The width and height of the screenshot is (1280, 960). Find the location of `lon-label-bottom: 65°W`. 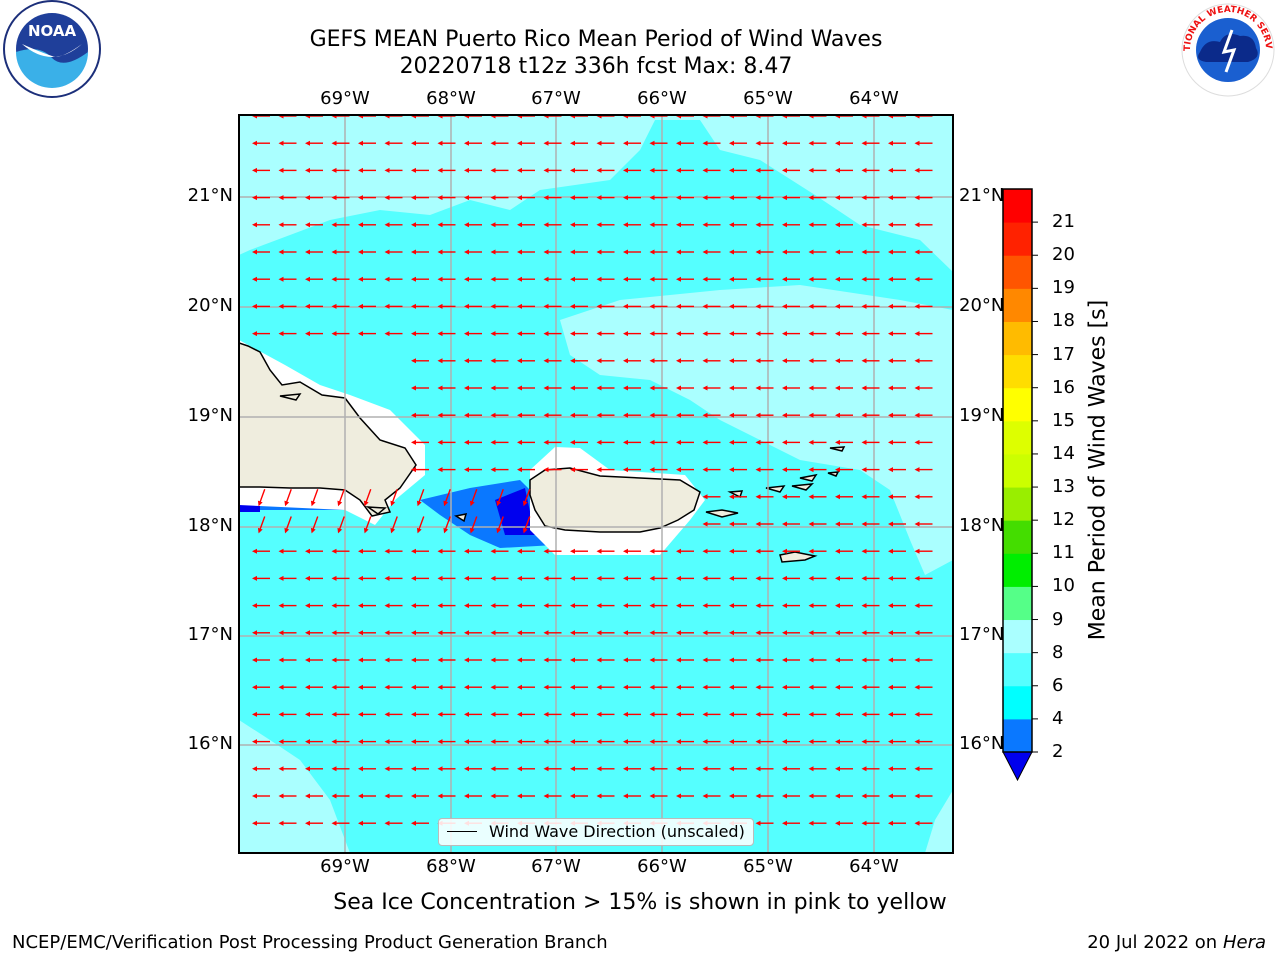

lon-label-bottom: 65°W is located at coordinates (768, 866).